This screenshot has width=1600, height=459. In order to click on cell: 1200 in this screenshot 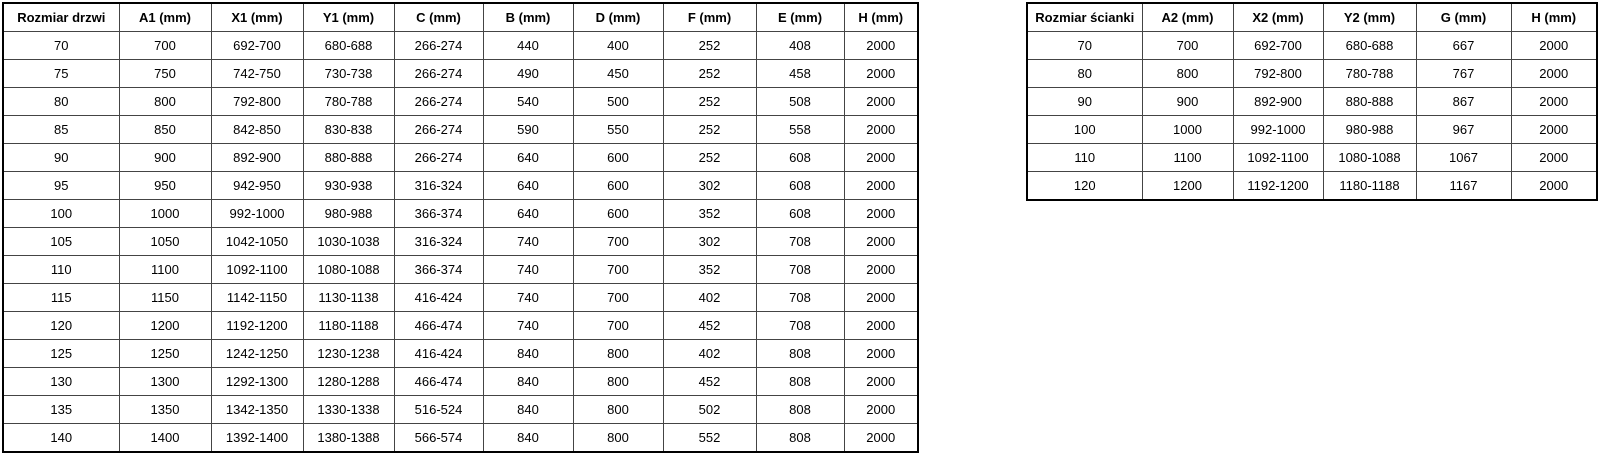, I will do `click(165, 325)`.